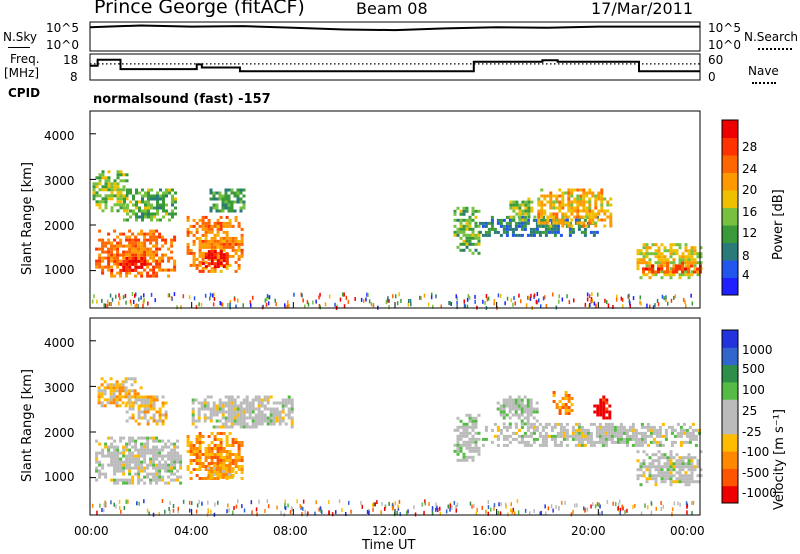 This screenshot has width=800, height=554. Describe the element at coordinates (59, 270) in the screenshot. I see `power-range-tick-1000: 1000` at that location.